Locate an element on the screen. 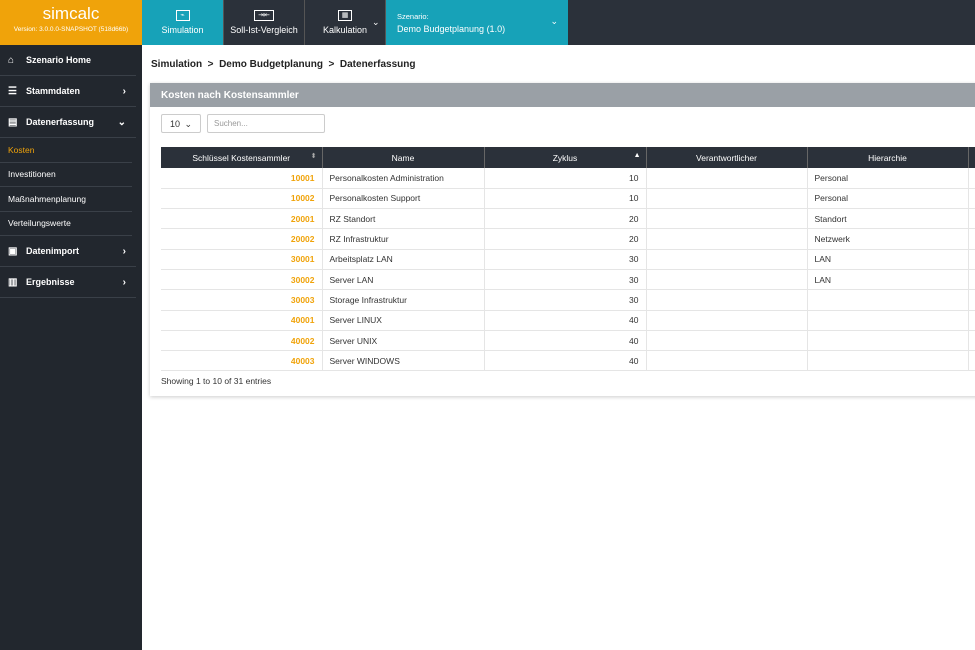  sidebar-item-stammdaten: ☰ Stammdaten › is located at coordinates (68, 91).